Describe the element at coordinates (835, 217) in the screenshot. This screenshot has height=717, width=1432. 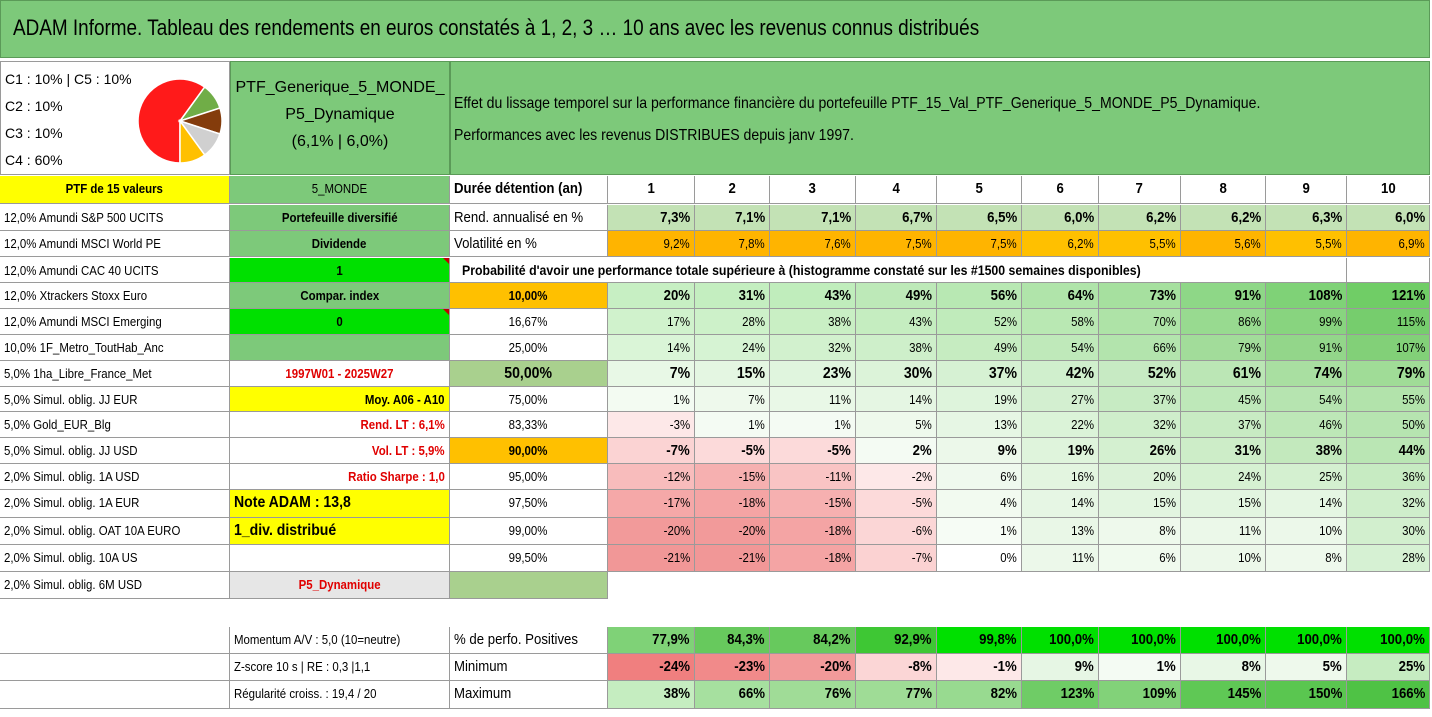
I see `annual-return-value-text: 7,1%` at that location.